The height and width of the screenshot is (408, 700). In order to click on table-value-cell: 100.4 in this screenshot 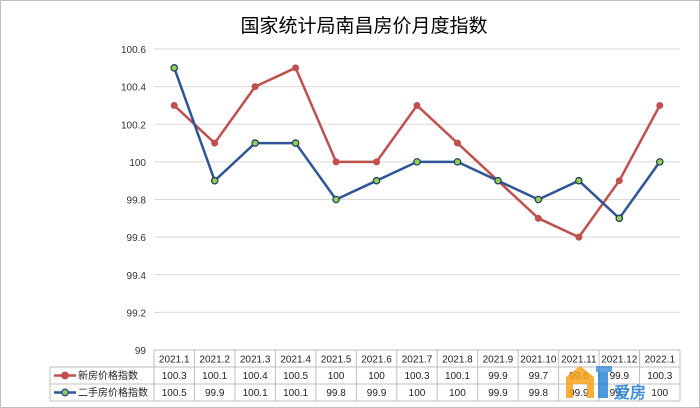, I will do `click(255, 376)`.